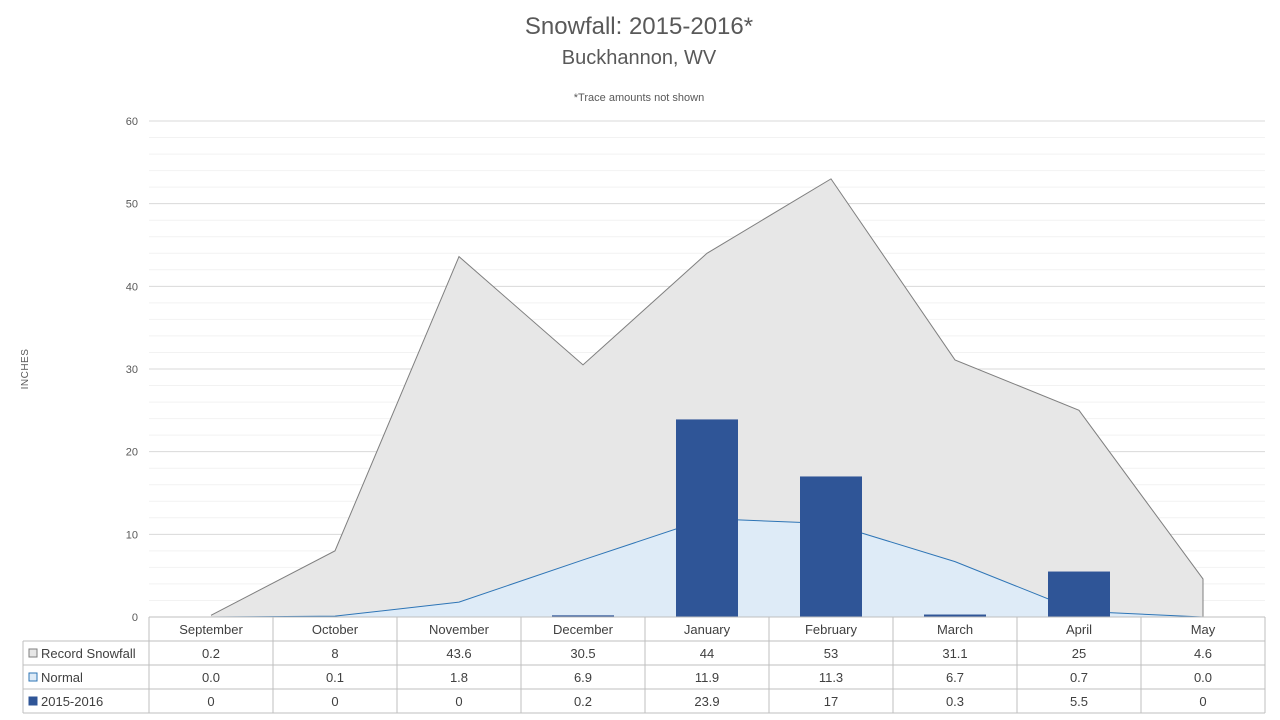 The width and height of the screenshot is (1280, 720). What do you see at coordinates (88, 653) in the screenshot?
I see `legend-label: Record Snowfall` at bounding box center [88, 653].